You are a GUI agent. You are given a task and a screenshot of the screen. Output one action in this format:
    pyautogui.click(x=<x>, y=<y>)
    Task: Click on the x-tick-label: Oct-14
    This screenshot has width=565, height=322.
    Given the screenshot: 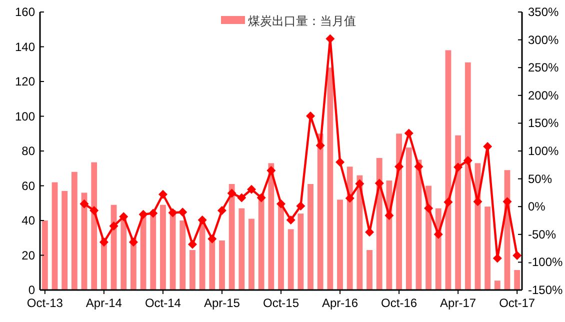 What is the action you would take?
    pyautogui.click(x=163, y=303)
    